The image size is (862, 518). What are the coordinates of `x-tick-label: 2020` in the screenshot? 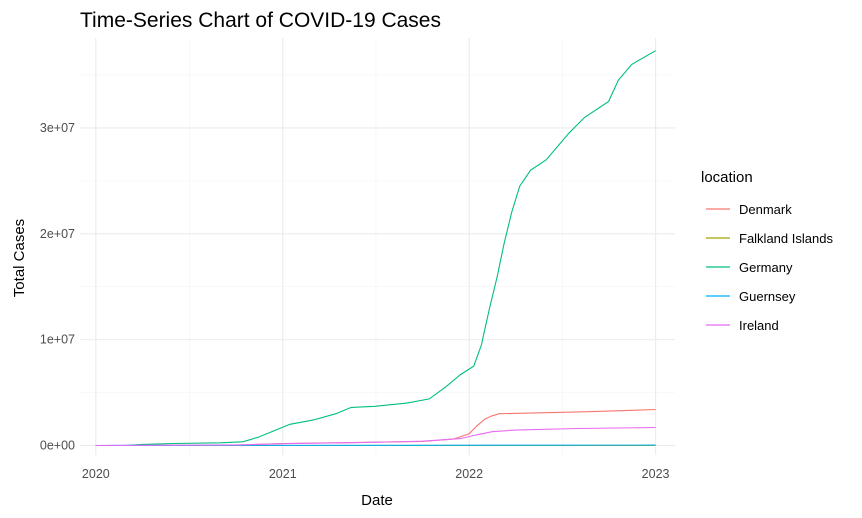 It's located at (96, 474).